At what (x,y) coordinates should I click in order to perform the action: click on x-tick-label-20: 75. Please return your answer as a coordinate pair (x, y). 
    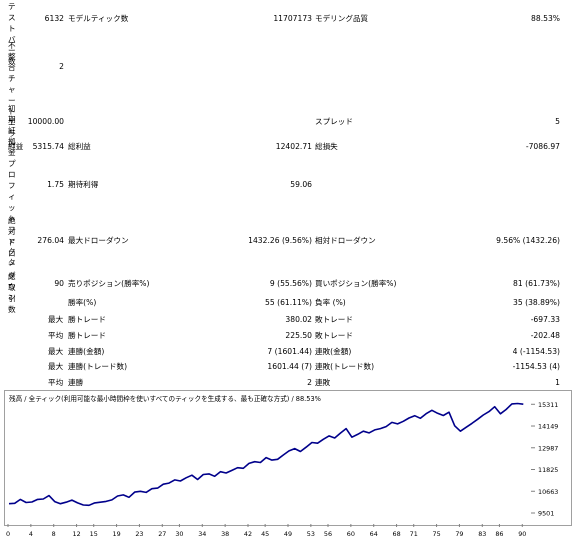
    Looking at the image, I should click on (437, 534).